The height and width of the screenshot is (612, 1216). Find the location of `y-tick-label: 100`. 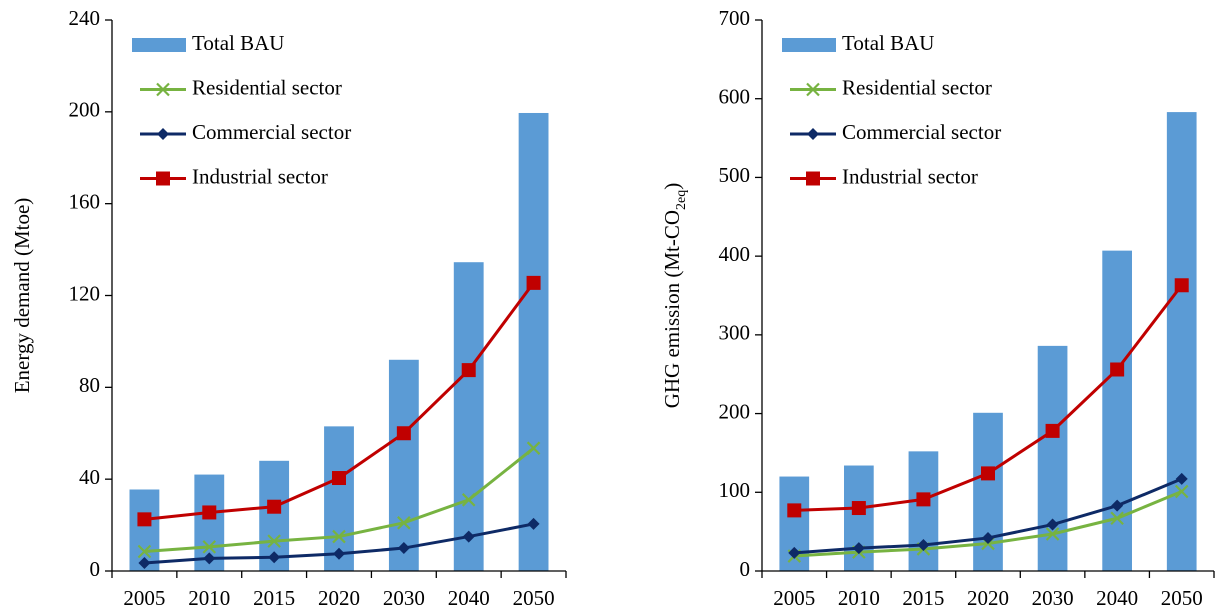

y-tick-label: 100 is located at coordinates (735, 490).